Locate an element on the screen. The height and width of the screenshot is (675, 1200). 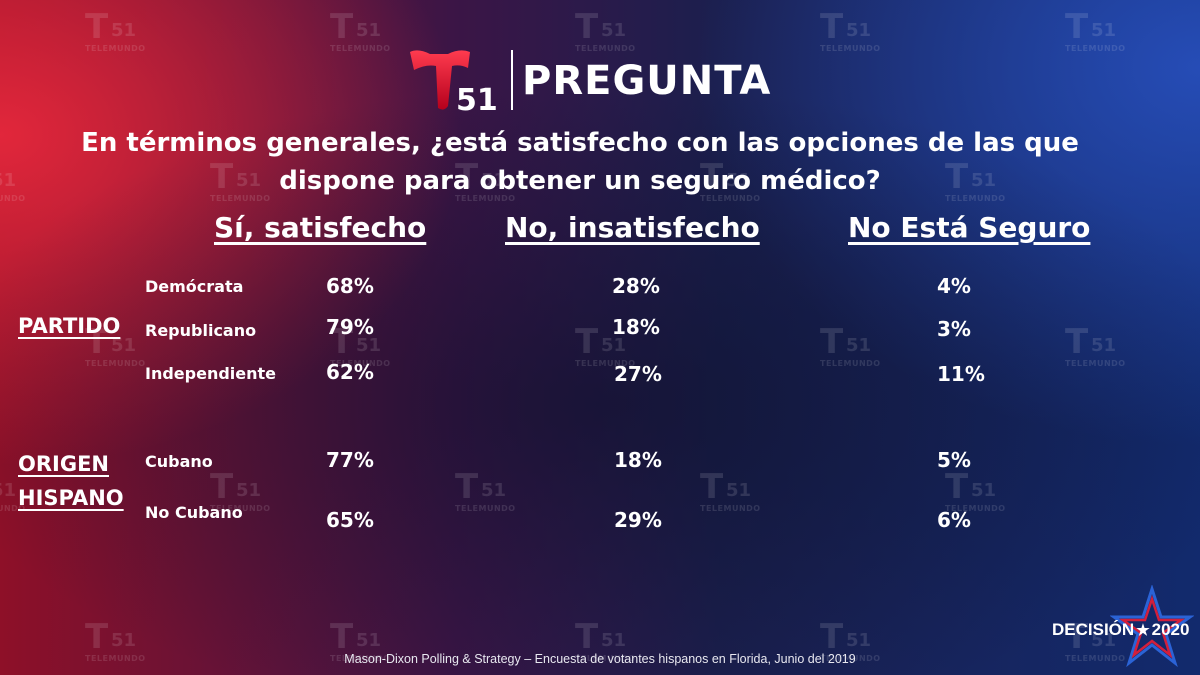
decision-2020-logo: DECISIÓN ★ 2020 is located at coordinates (1120, 630).